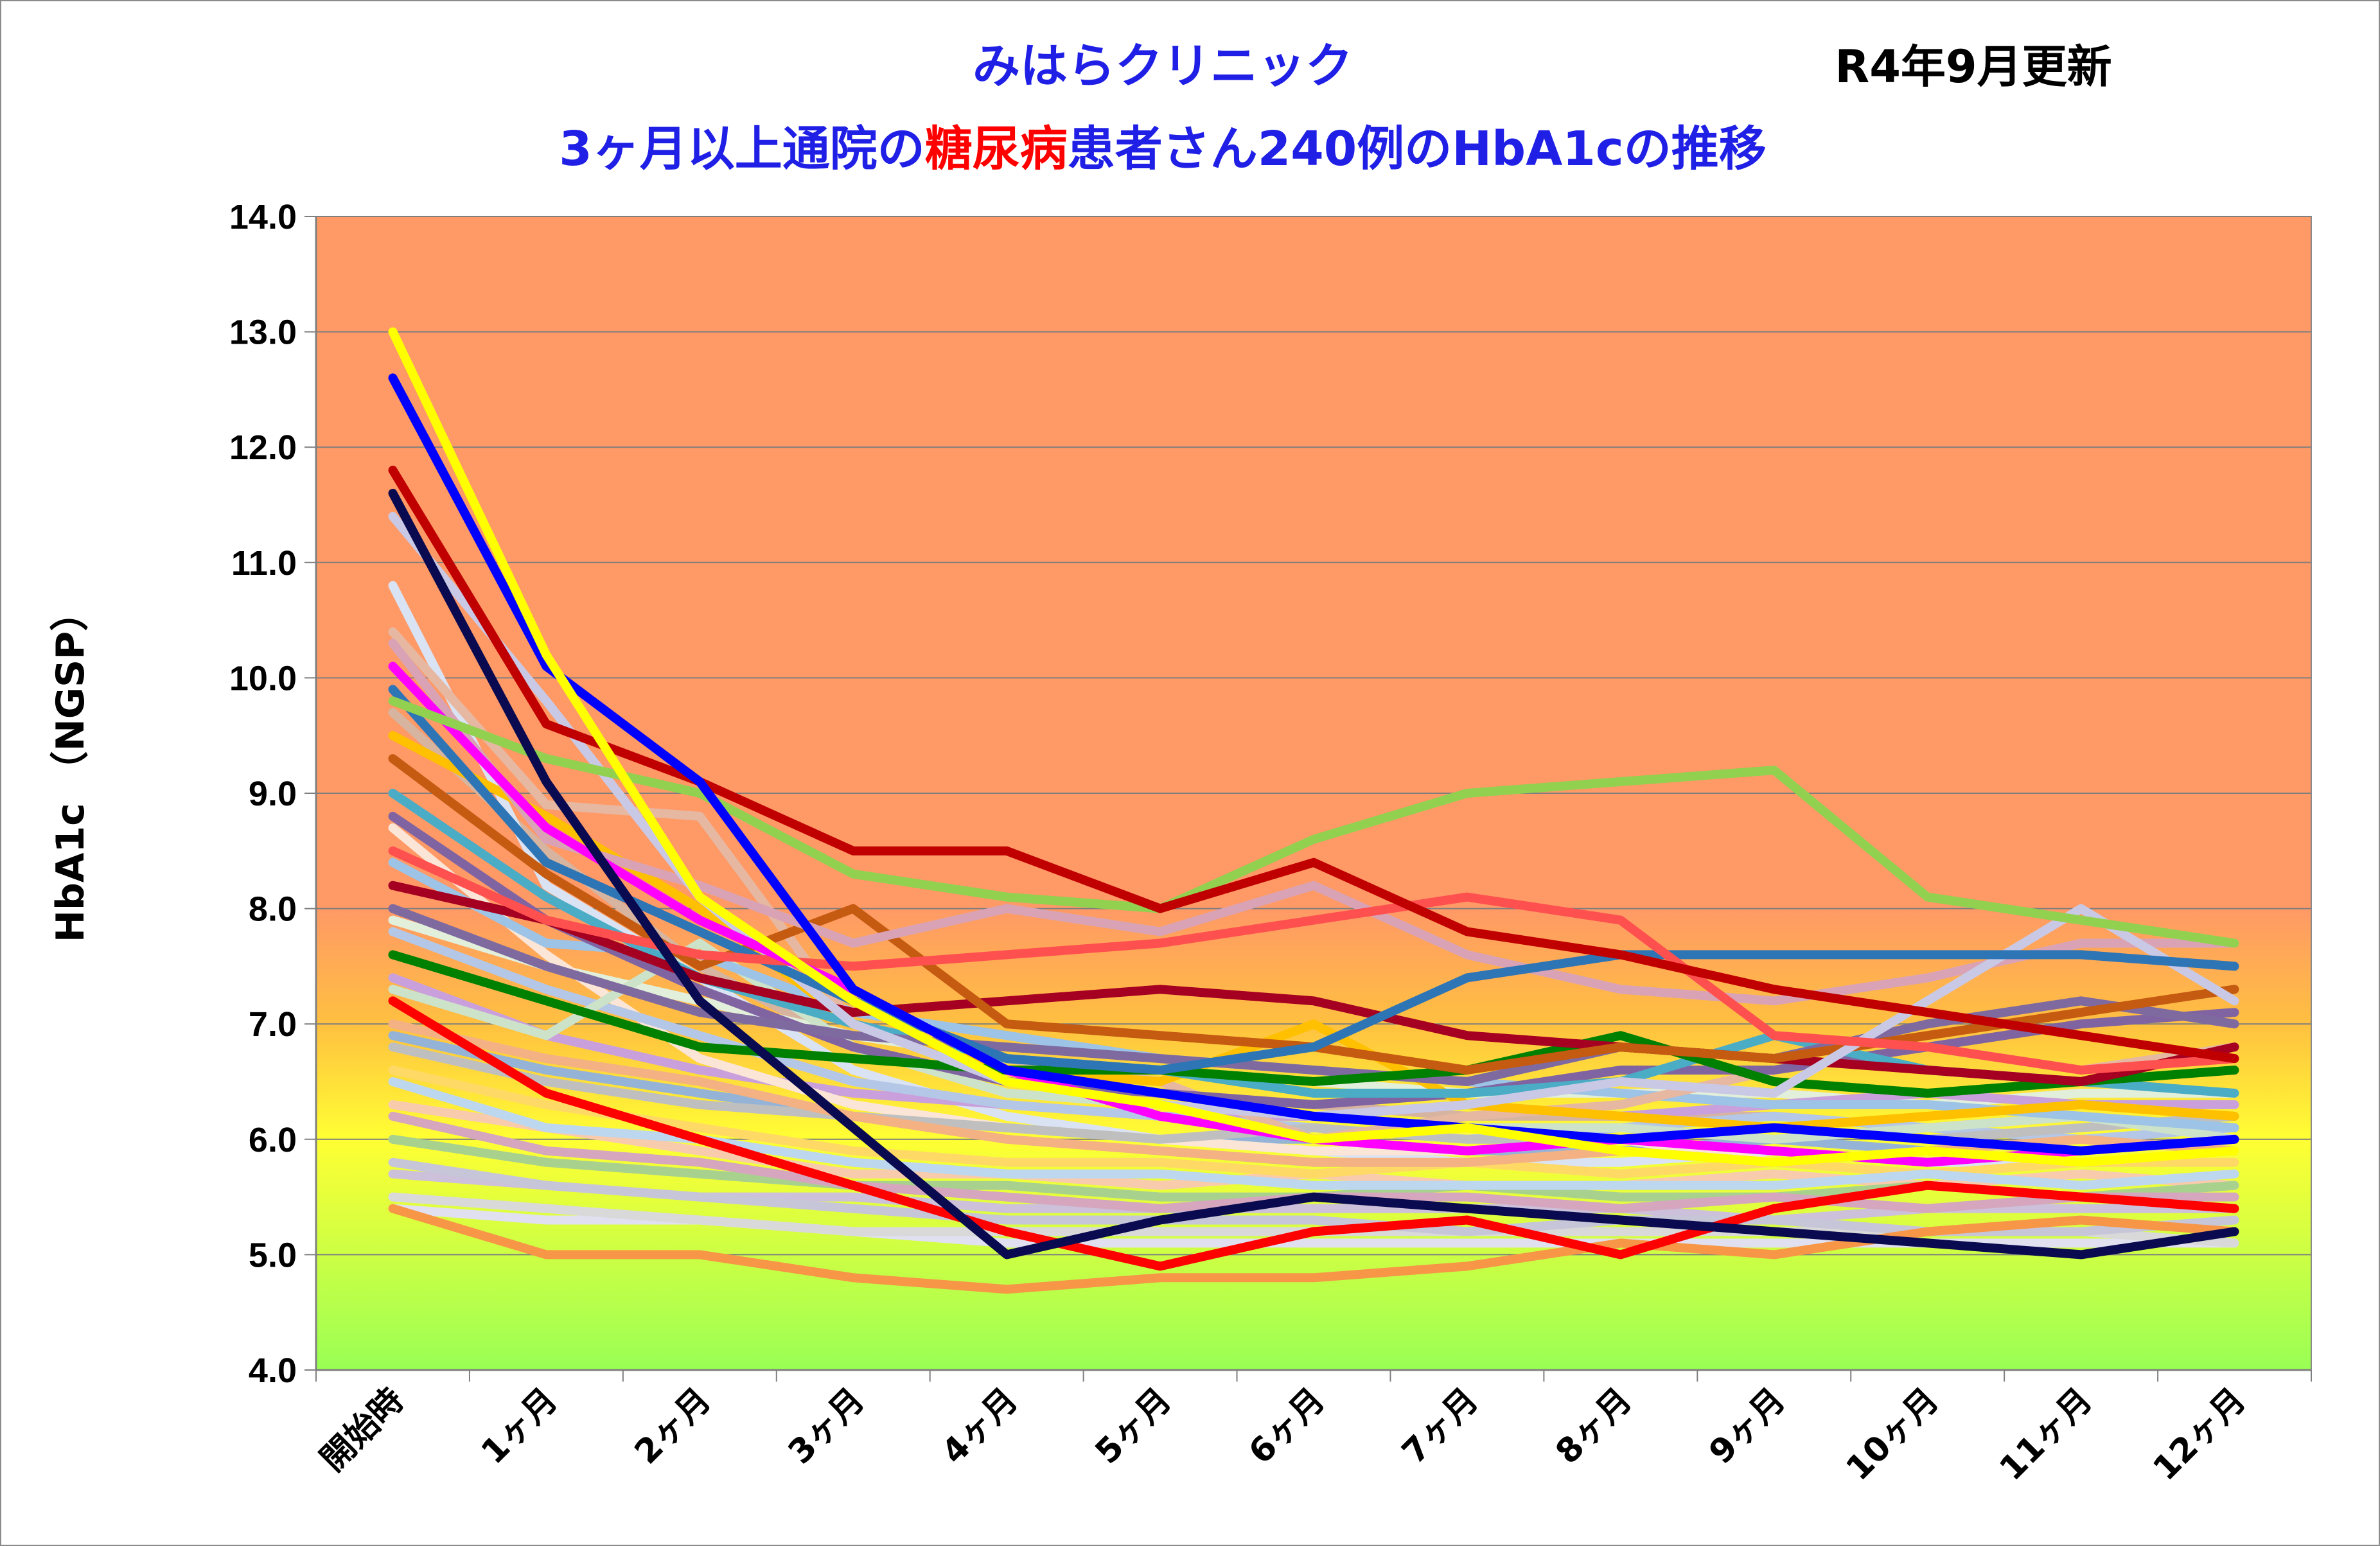 This screenshot has width=2380, height=1546. Describe the element at coordinates (263, 678) in the screenshot. I see `y-tick-label: 10.0` at that location.